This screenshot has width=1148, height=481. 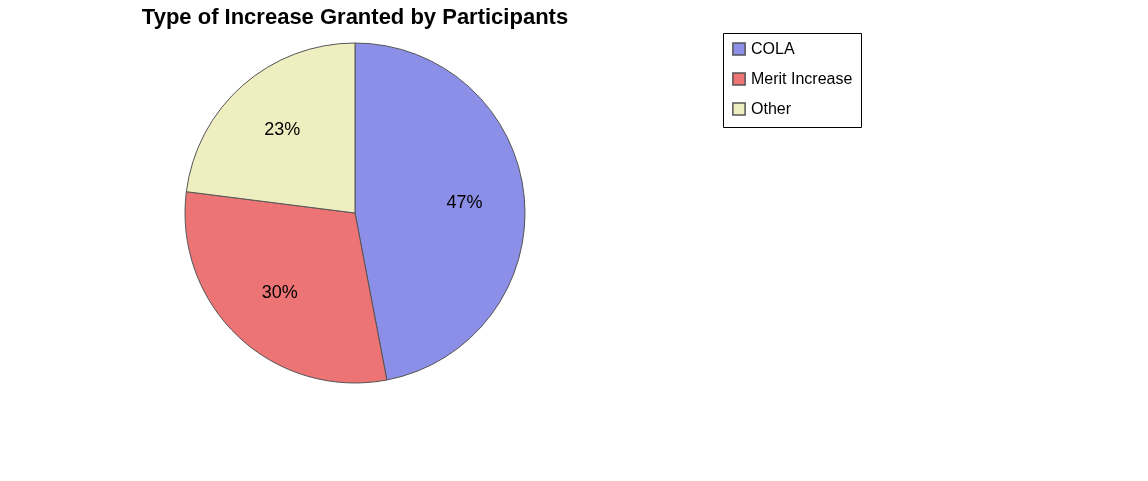 What do you see at coordinates (771, 108) in the screenshot?
I see `legend-label: Other` at bounding box center [771, 108].